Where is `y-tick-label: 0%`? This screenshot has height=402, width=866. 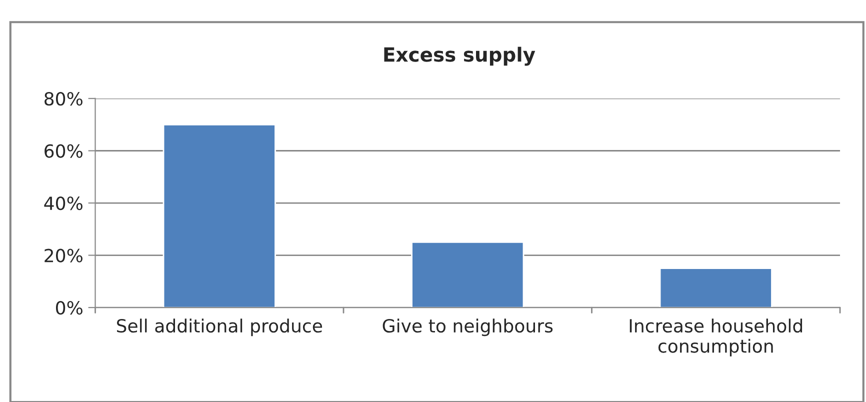 y-tick-label: 0% is located at coordinates (69, 307).